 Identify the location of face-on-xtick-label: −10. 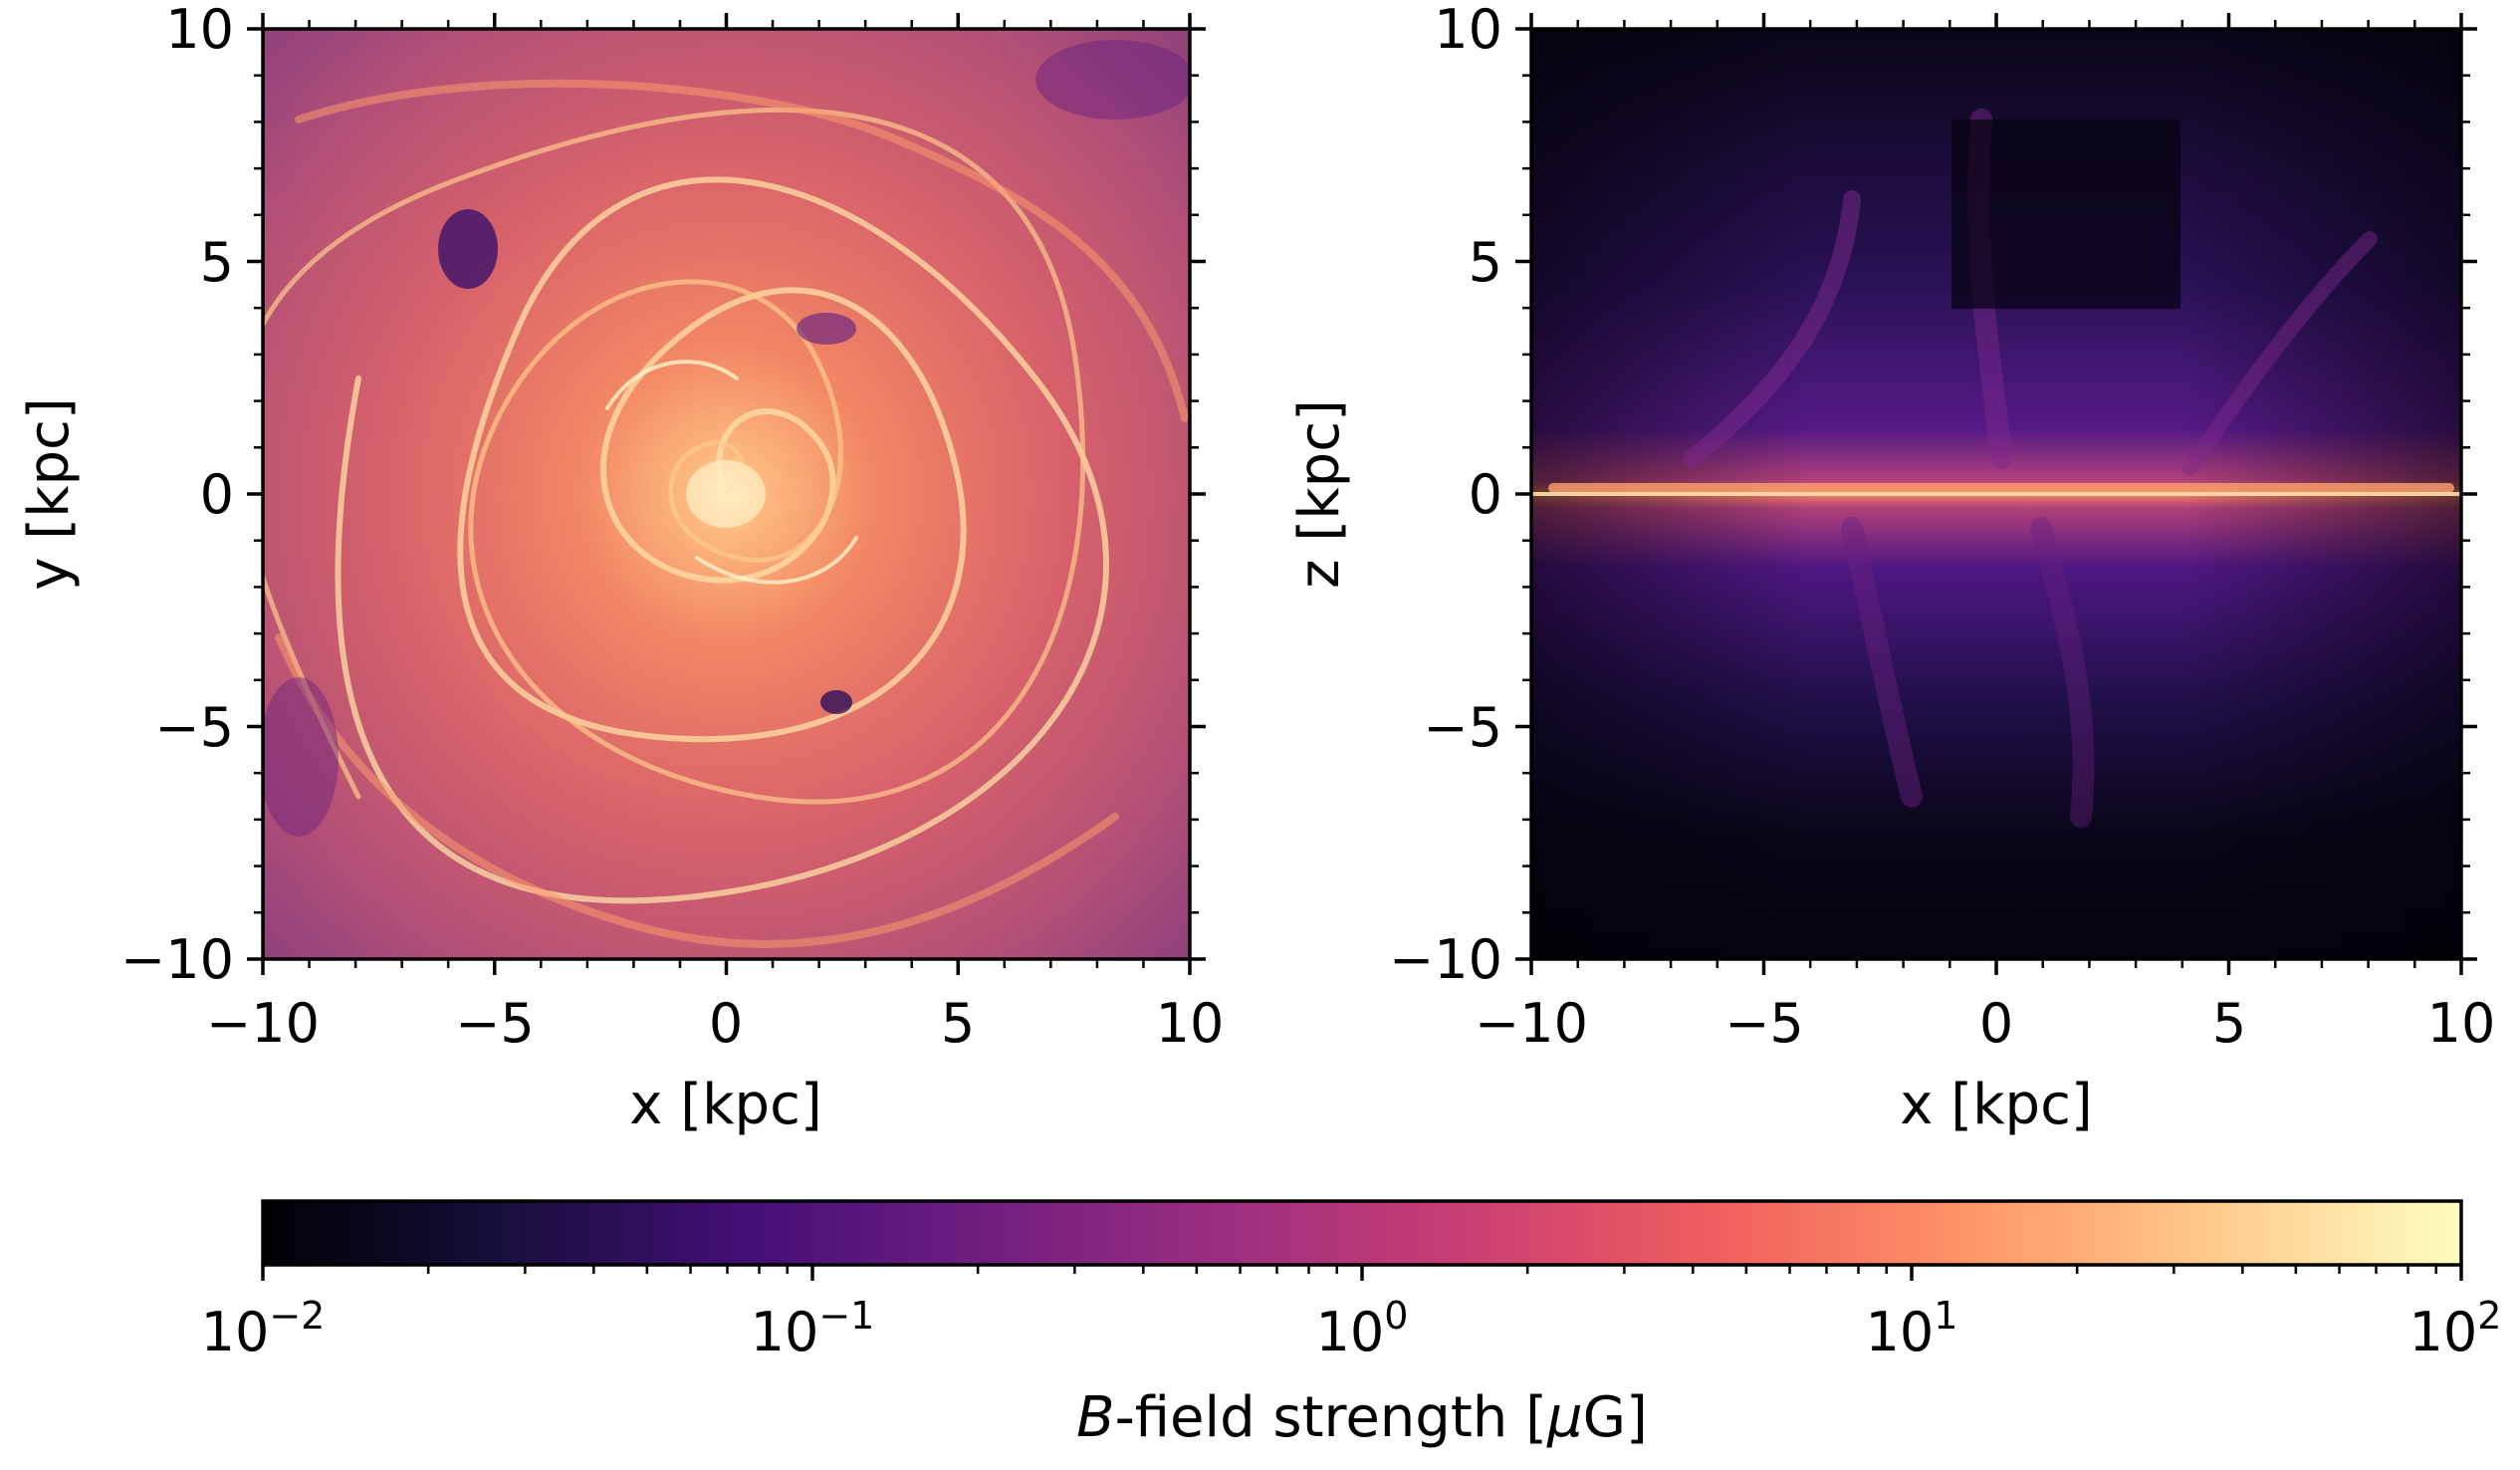
(263, 1023).